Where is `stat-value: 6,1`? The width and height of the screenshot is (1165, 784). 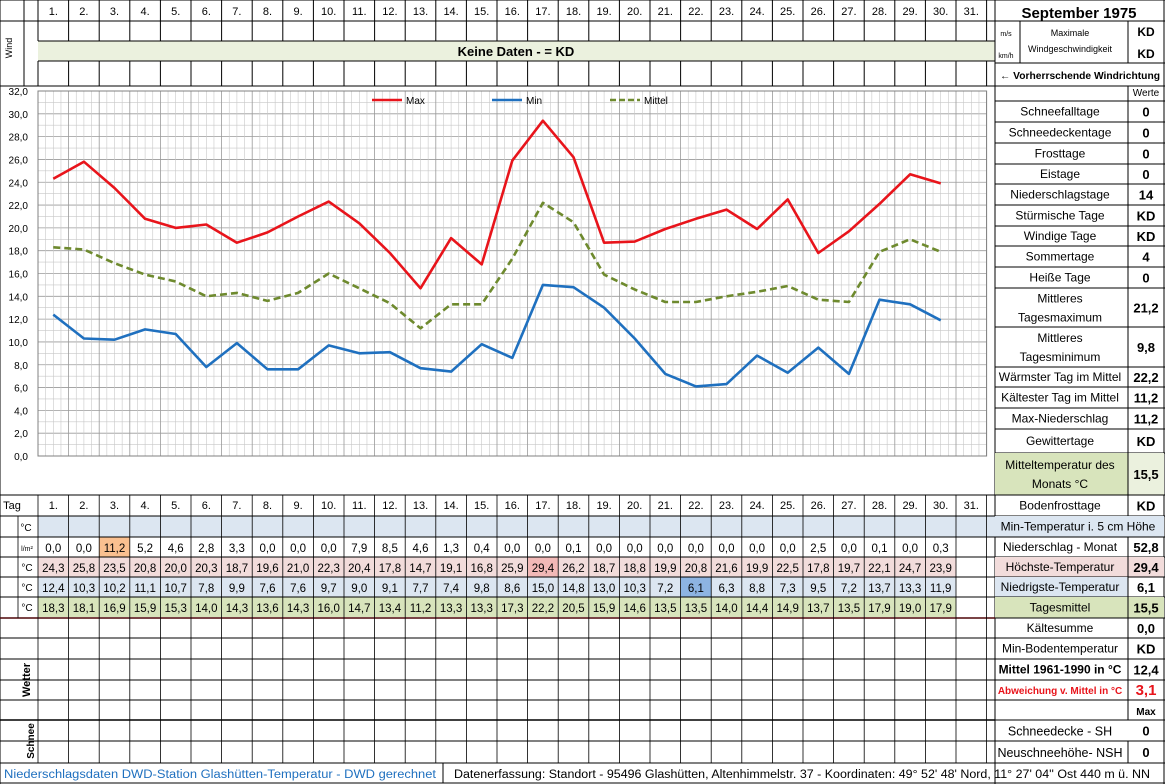
stat-value: 6,1 is located at coordinates (1146, 587).